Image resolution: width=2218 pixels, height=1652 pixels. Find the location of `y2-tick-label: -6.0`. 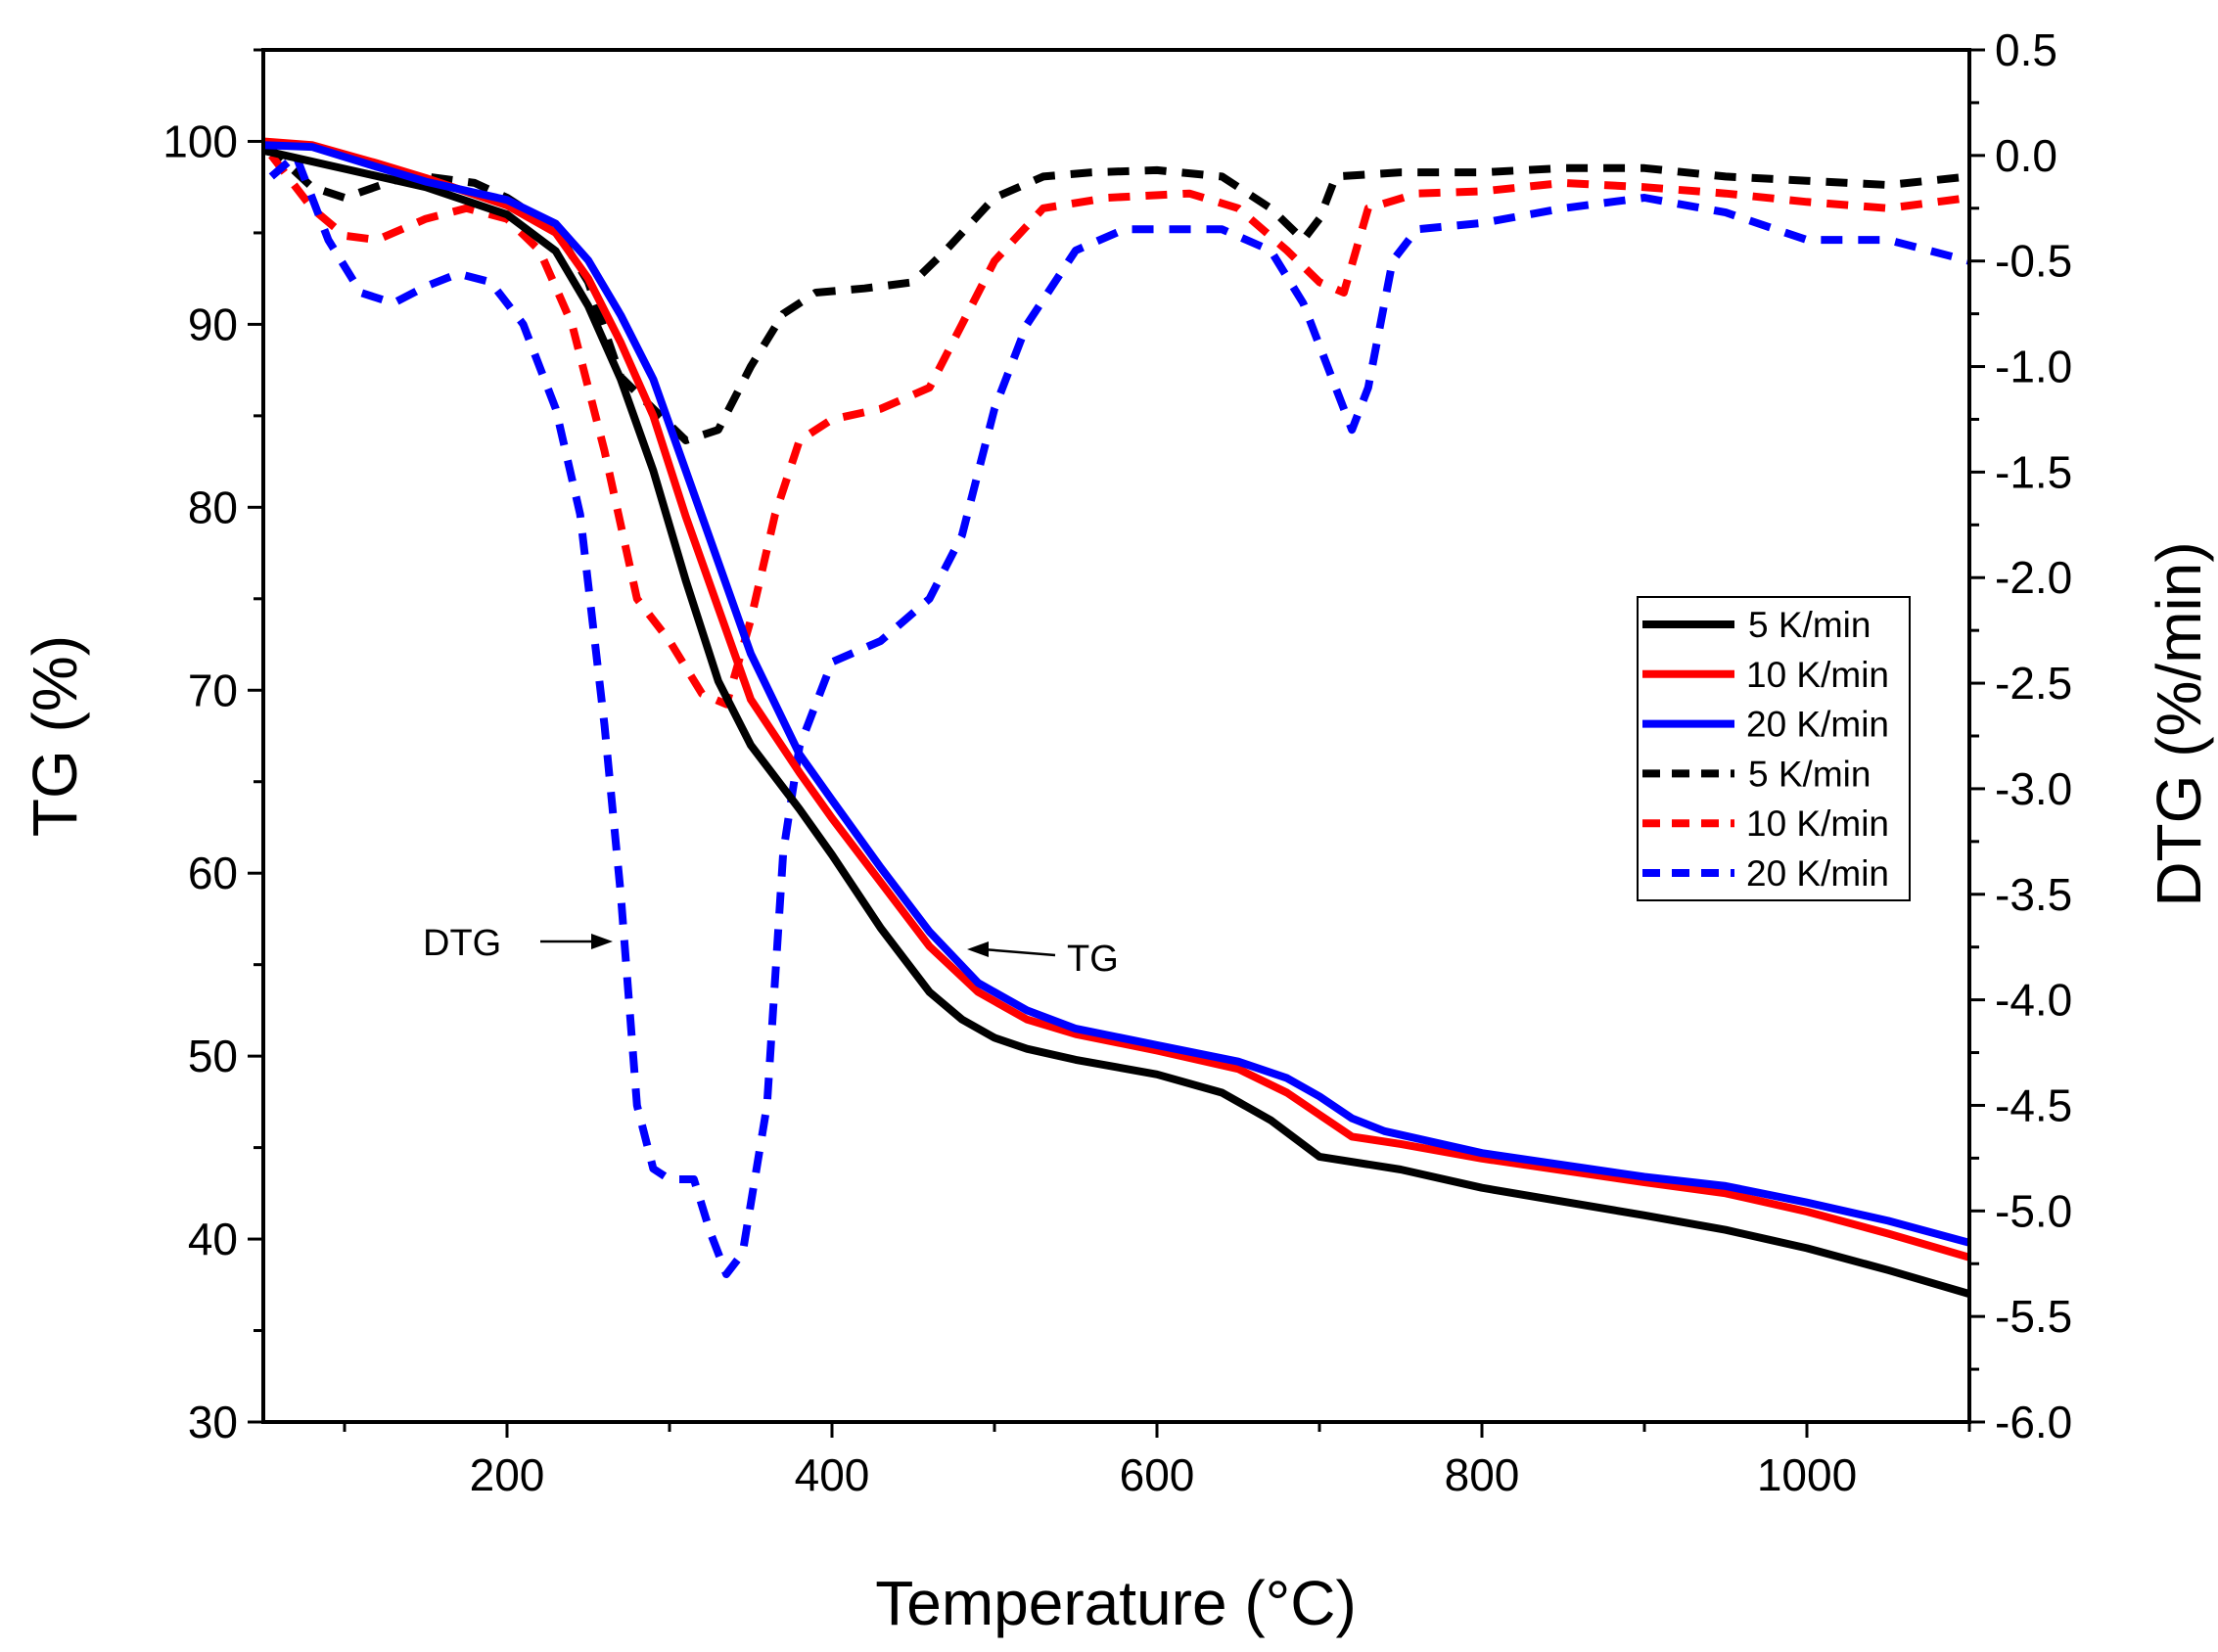

y2-tick-label: -6.0 is located at coordinates (2033, 1422).